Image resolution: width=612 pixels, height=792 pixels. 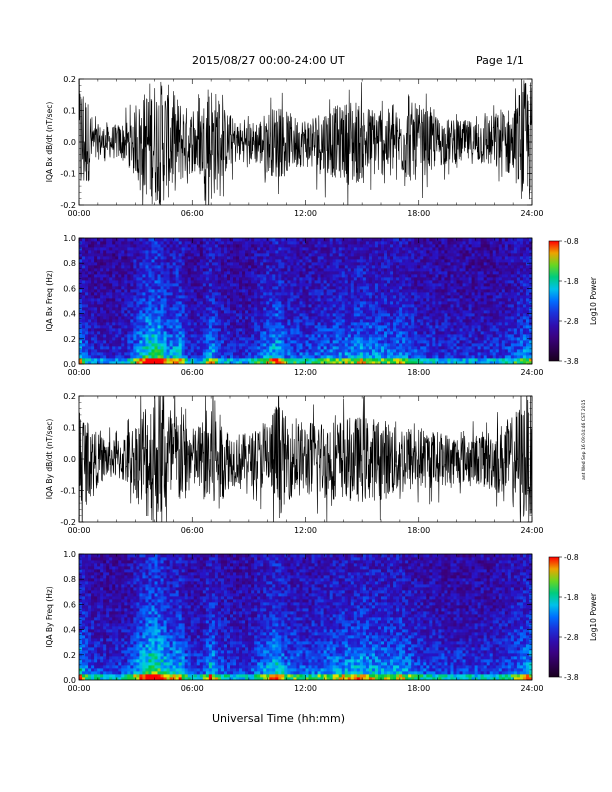 What do you see at coordinates (69, 142) in the screenshot?
I see `panel-1-y-tick-label: 0.0` at bounding box center [69, 142].